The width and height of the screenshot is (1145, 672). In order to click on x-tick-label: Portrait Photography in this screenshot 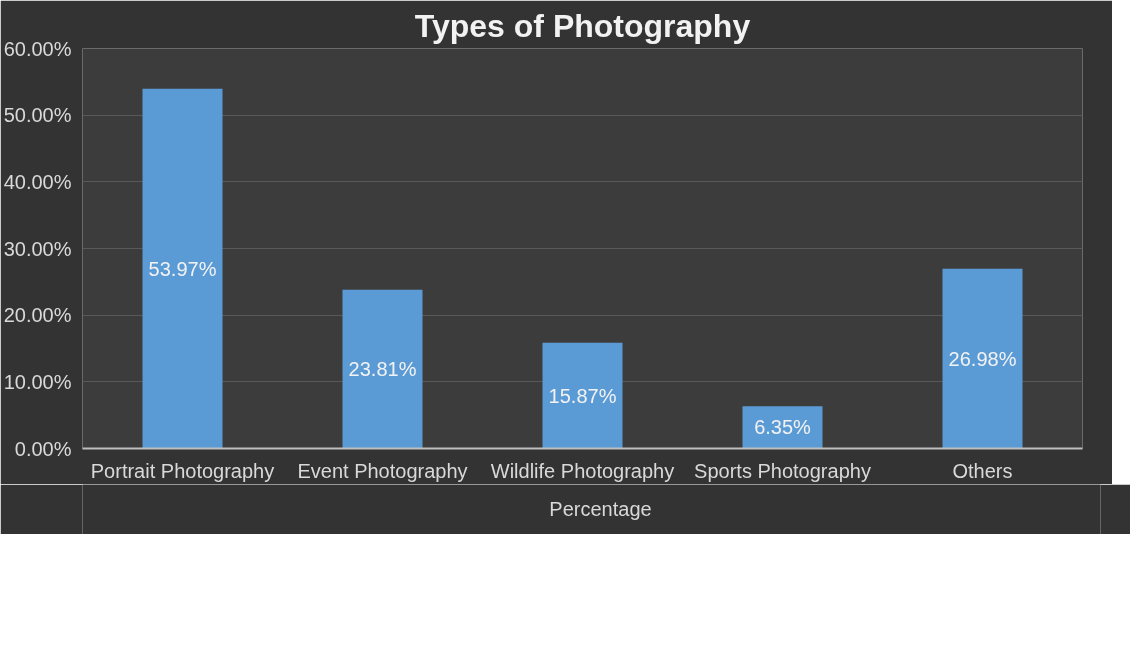, I will do `click(182, 470)`.